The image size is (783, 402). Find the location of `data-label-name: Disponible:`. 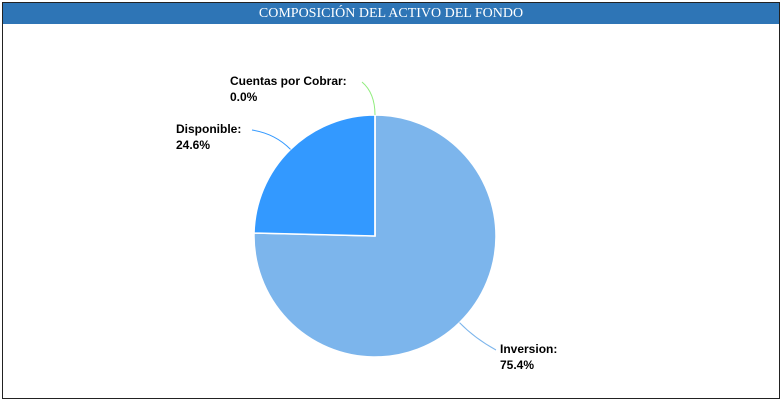

data-label-name: Disponible: is located at coordinates (208, 129).